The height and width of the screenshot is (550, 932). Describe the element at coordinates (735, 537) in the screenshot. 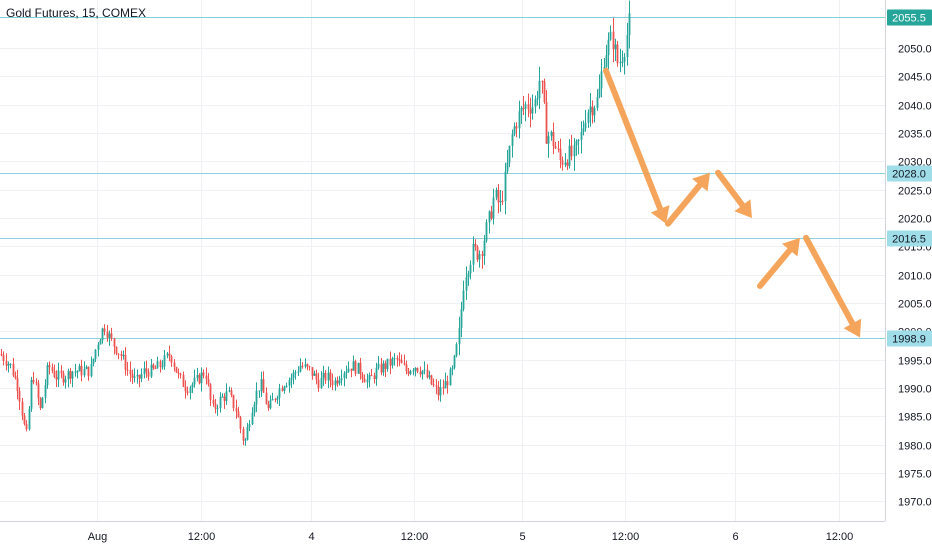

I see `x-tick-label: 6` at that location.